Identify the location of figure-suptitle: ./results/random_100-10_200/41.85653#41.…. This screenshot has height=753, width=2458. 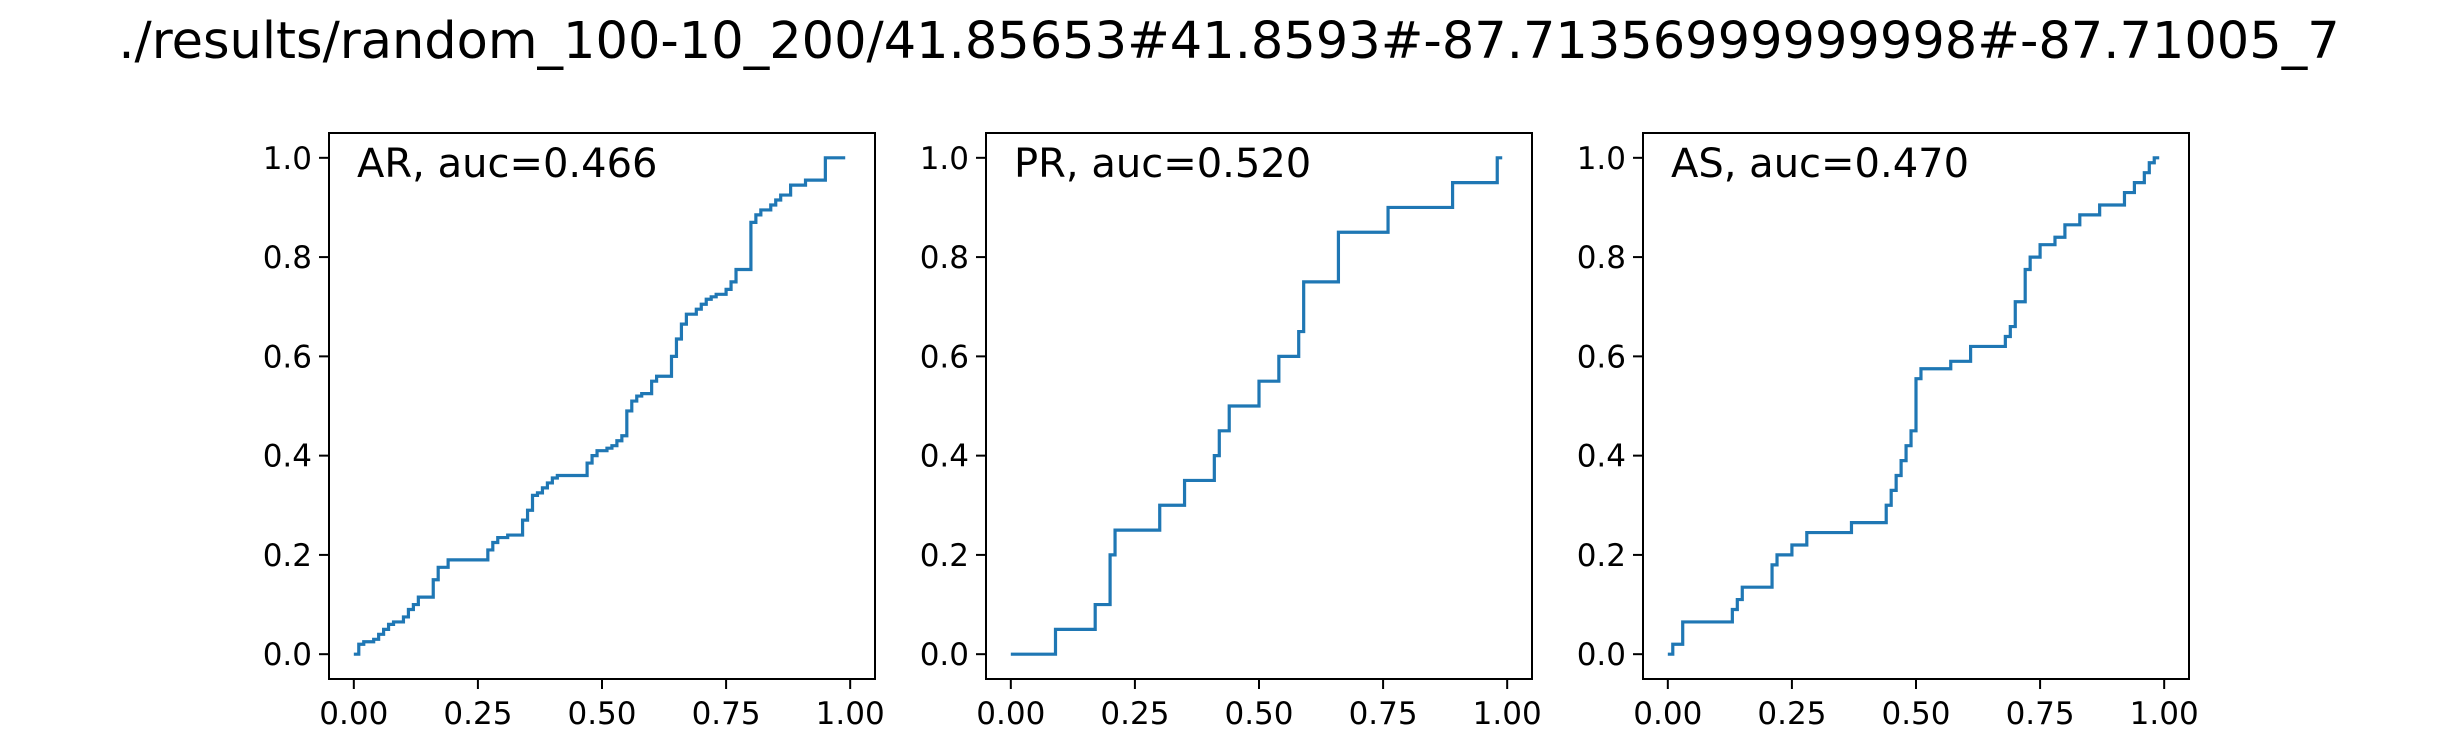
(1228, 41).